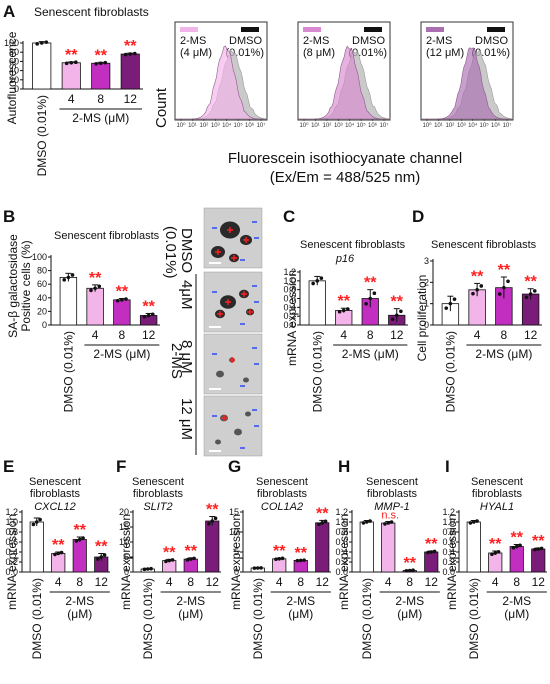 Image resolution: width=550 pixels, height=684 pixels. I want to click on y-tick-label: 1, so click(426, 304).